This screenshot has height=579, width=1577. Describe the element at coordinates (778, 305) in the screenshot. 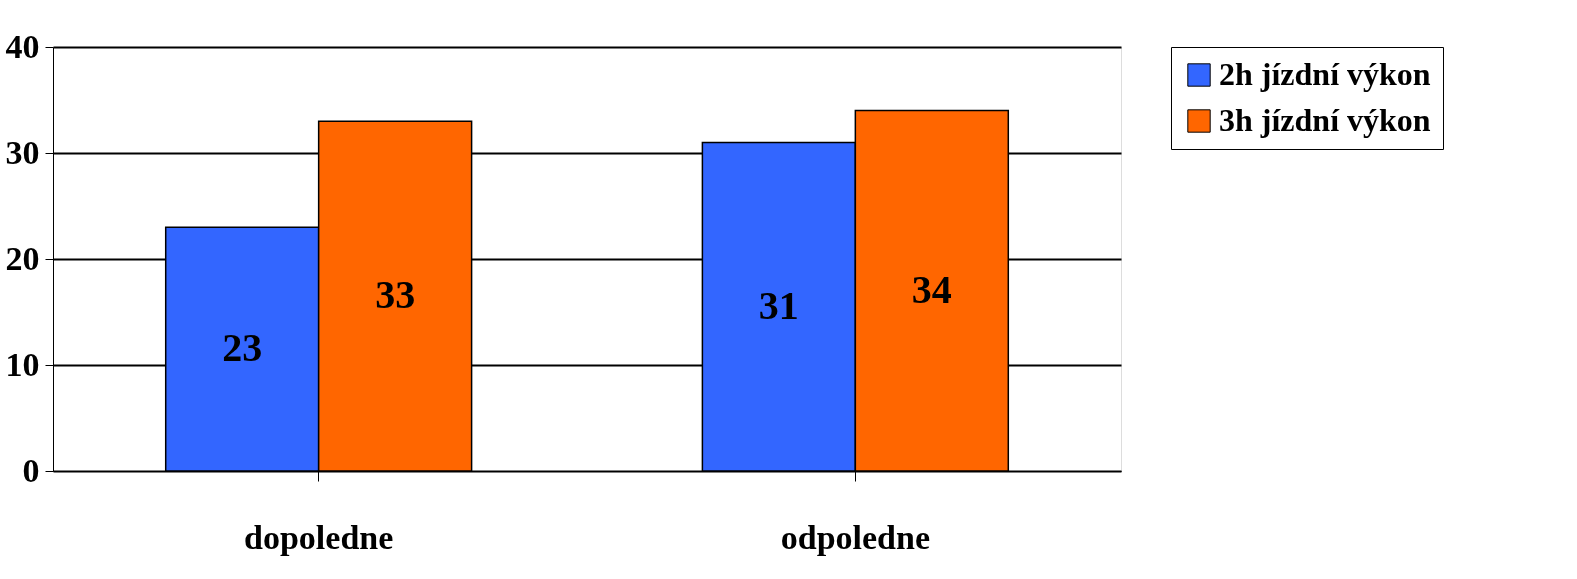

I see `data-label: 31` at that location.